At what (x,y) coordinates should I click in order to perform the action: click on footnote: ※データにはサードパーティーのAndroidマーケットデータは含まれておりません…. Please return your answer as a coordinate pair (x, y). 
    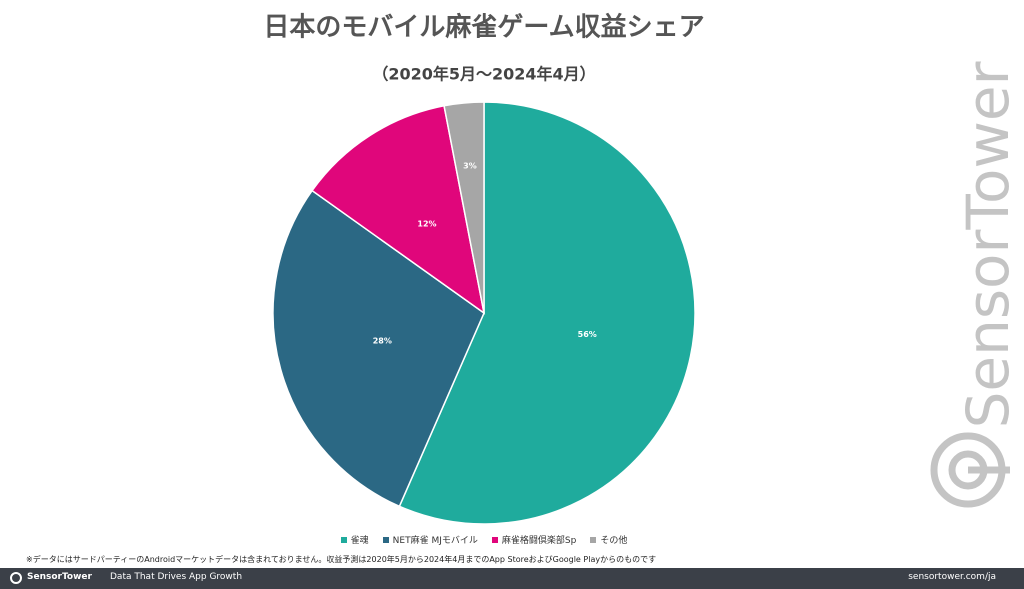
    Looking at the image, I should click on (341, 559).